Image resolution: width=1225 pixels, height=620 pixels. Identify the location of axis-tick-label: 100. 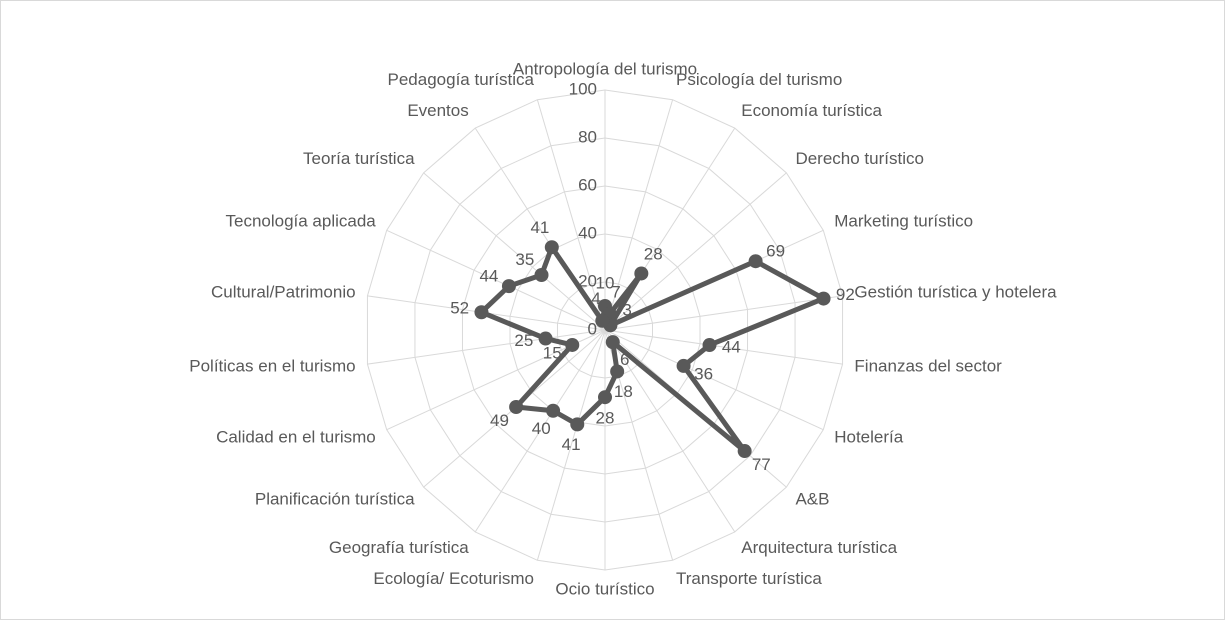
(583, 88).